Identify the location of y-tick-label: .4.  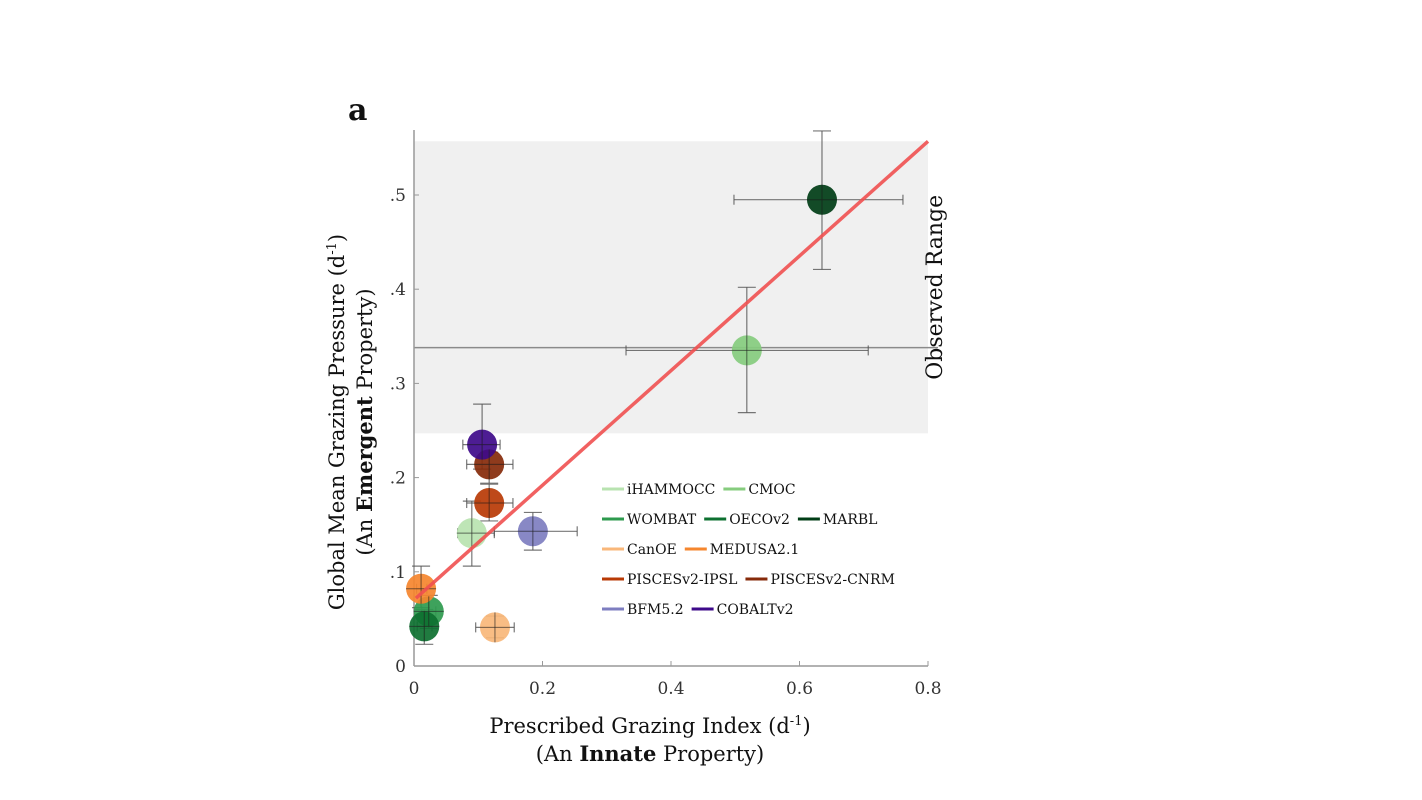
(398, 290).